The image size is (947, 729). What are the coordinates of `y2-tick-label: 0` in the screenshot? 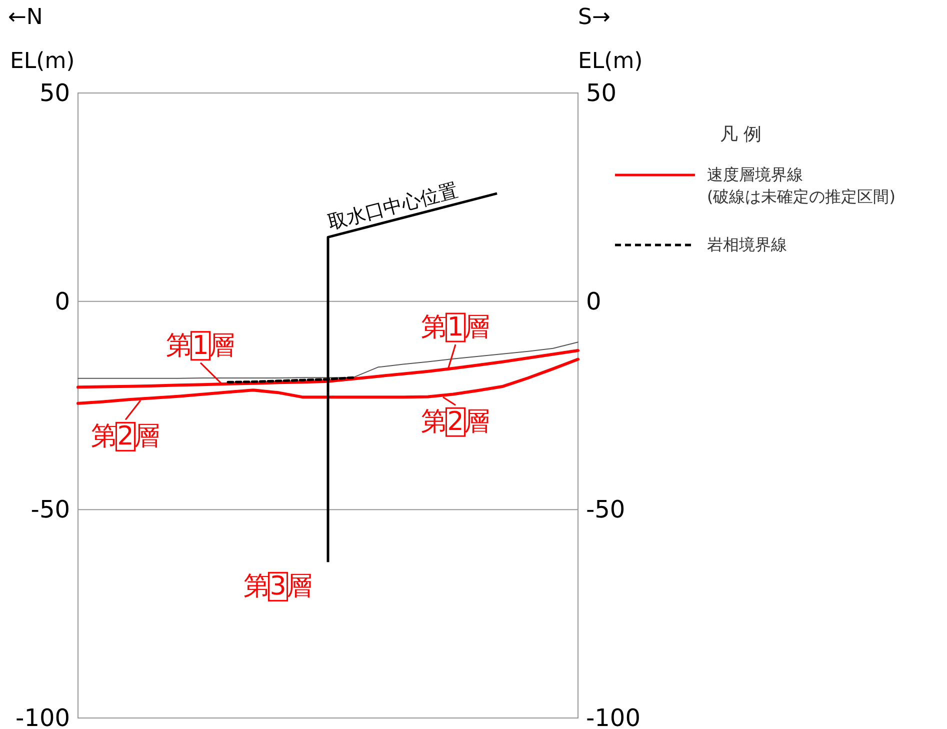 It's located at (594, 301).